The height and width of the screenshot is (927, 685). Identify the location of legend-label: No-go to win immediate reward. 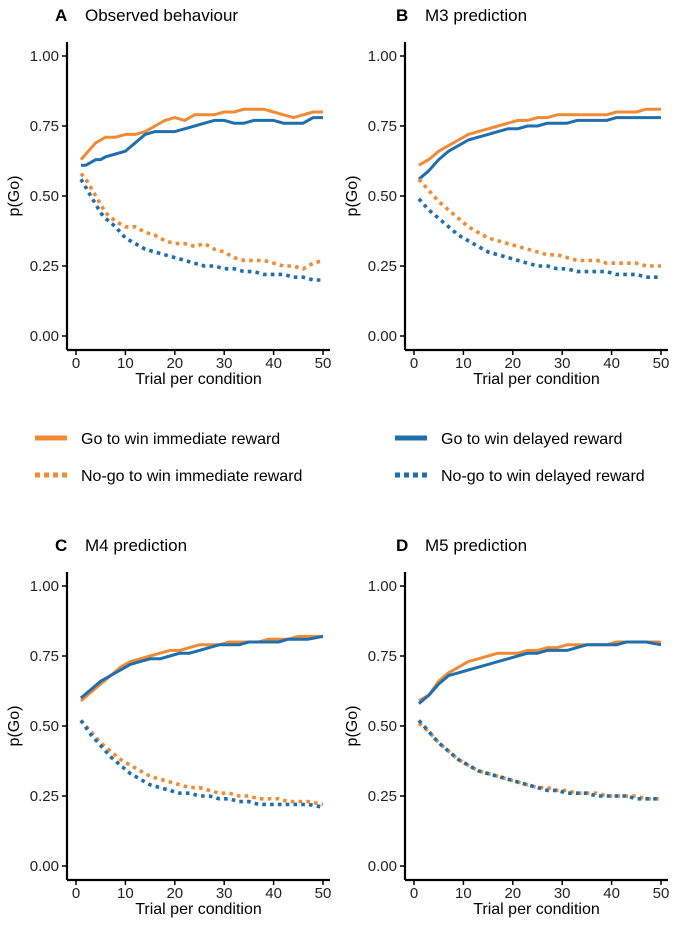
(191, 476).